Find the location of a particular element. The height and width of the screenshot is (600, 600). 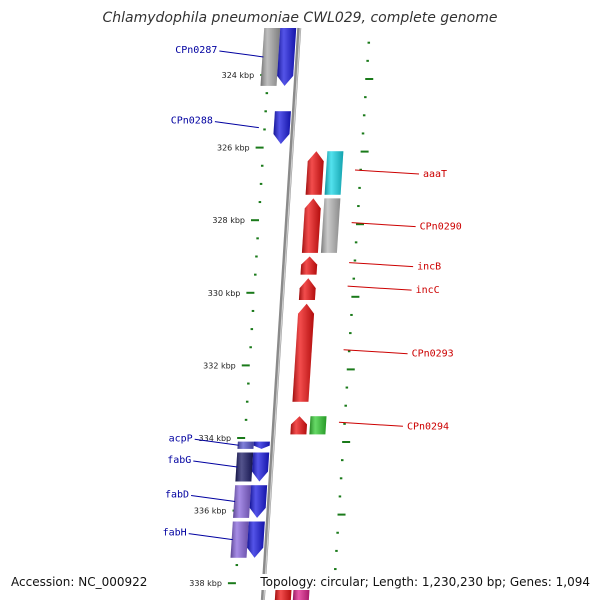

gene-fabd-companion-shade is located at coordinates (242, 501).